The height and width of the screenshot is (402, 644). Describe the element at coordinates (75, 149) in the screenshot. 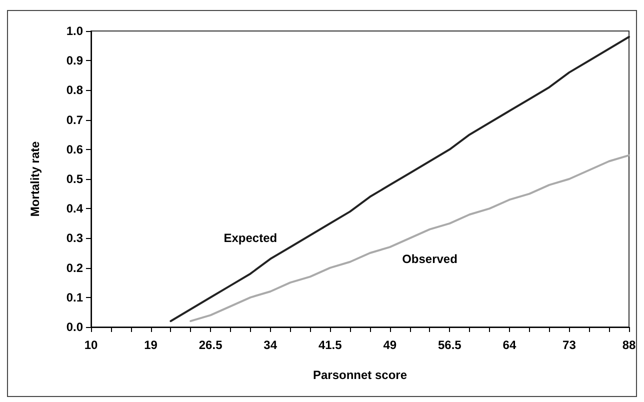

I see `y-tick-label: 0.6` at that location.